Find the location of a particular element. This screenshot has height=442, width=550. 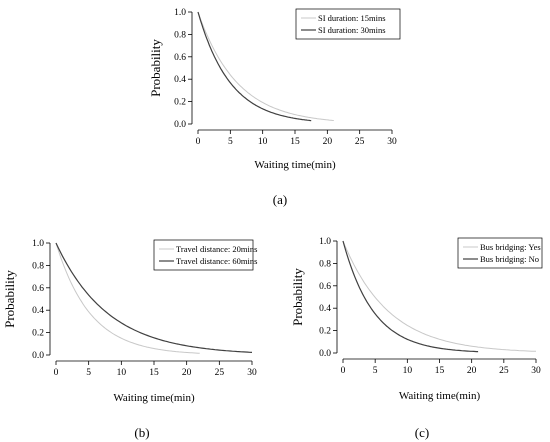

panel-a-label: (a) is located at coordinates (280, 199).